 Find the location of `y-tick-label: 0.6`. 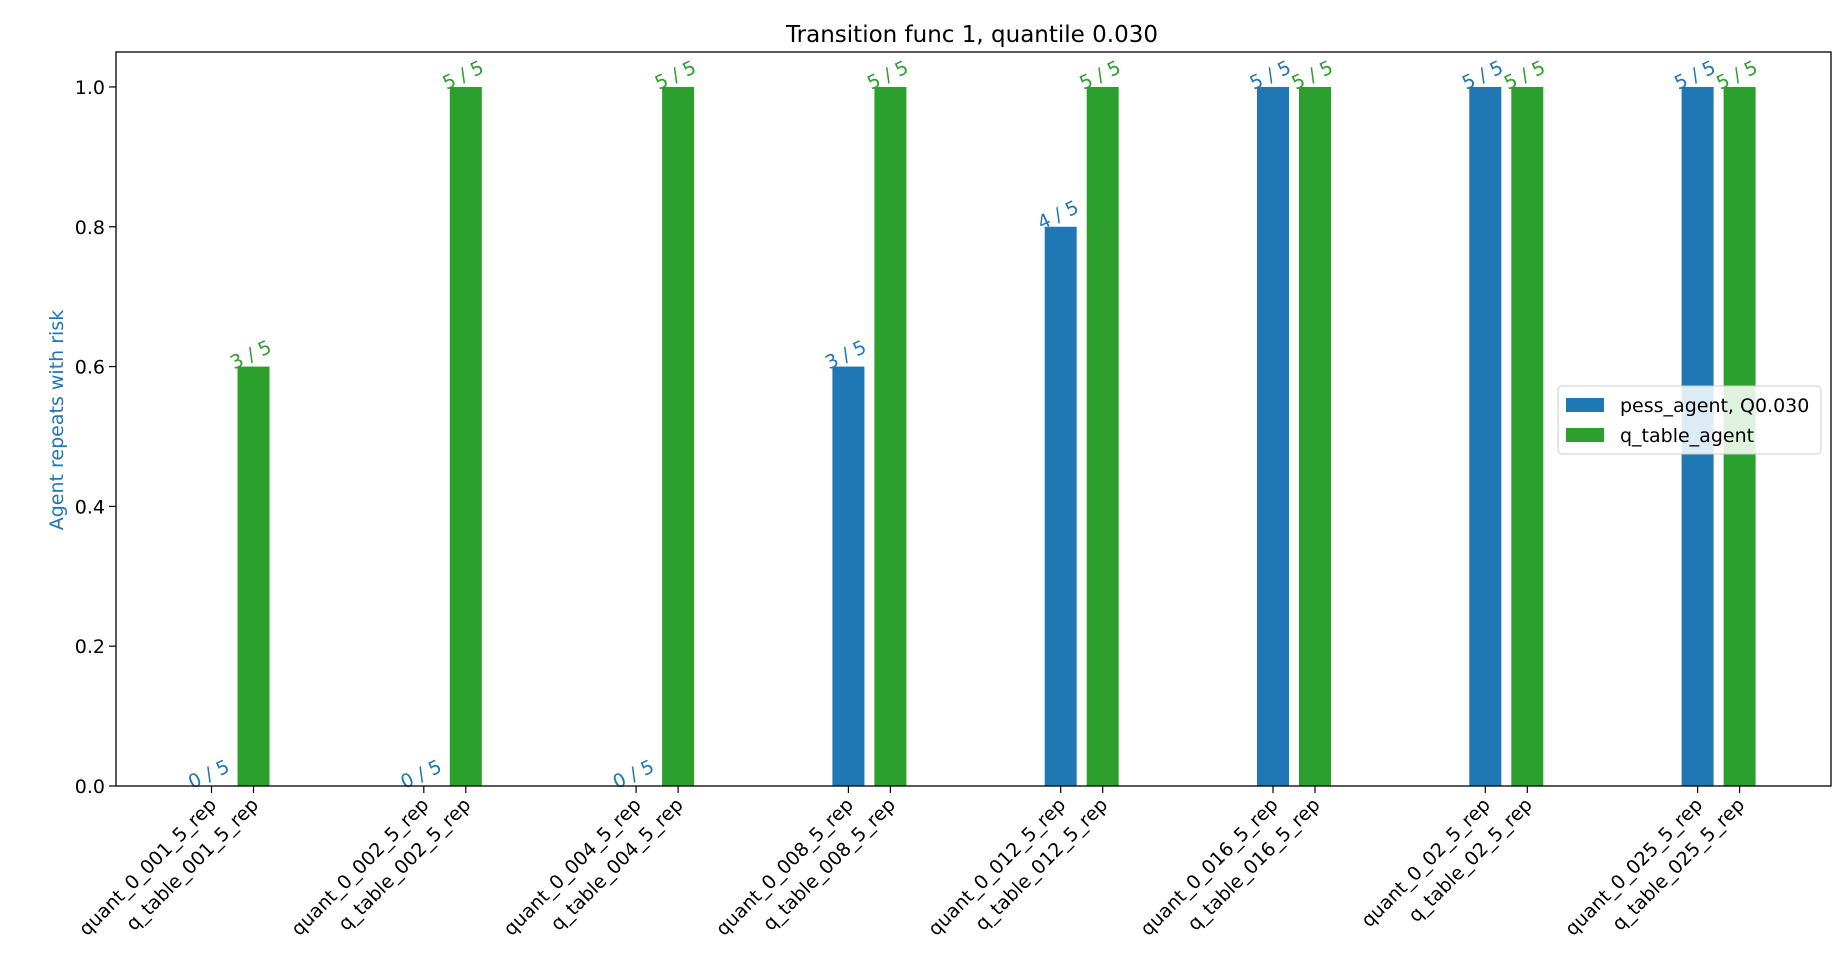

y-tick-label: 0.6 is located at coordinates (90, 368).